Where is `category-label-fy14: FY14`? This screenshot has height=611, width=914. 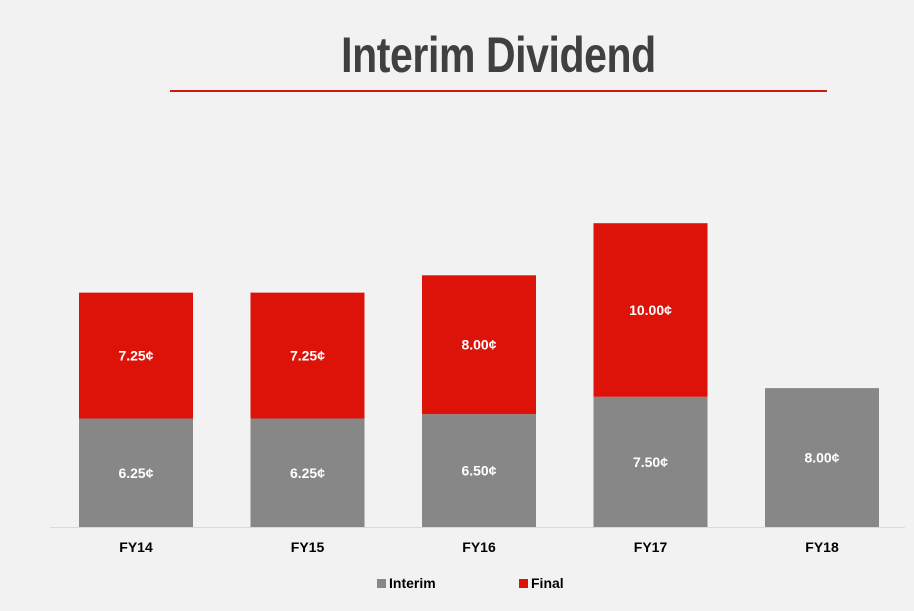 category-label-fy14: FY14 is located at coordinates (136, 547).